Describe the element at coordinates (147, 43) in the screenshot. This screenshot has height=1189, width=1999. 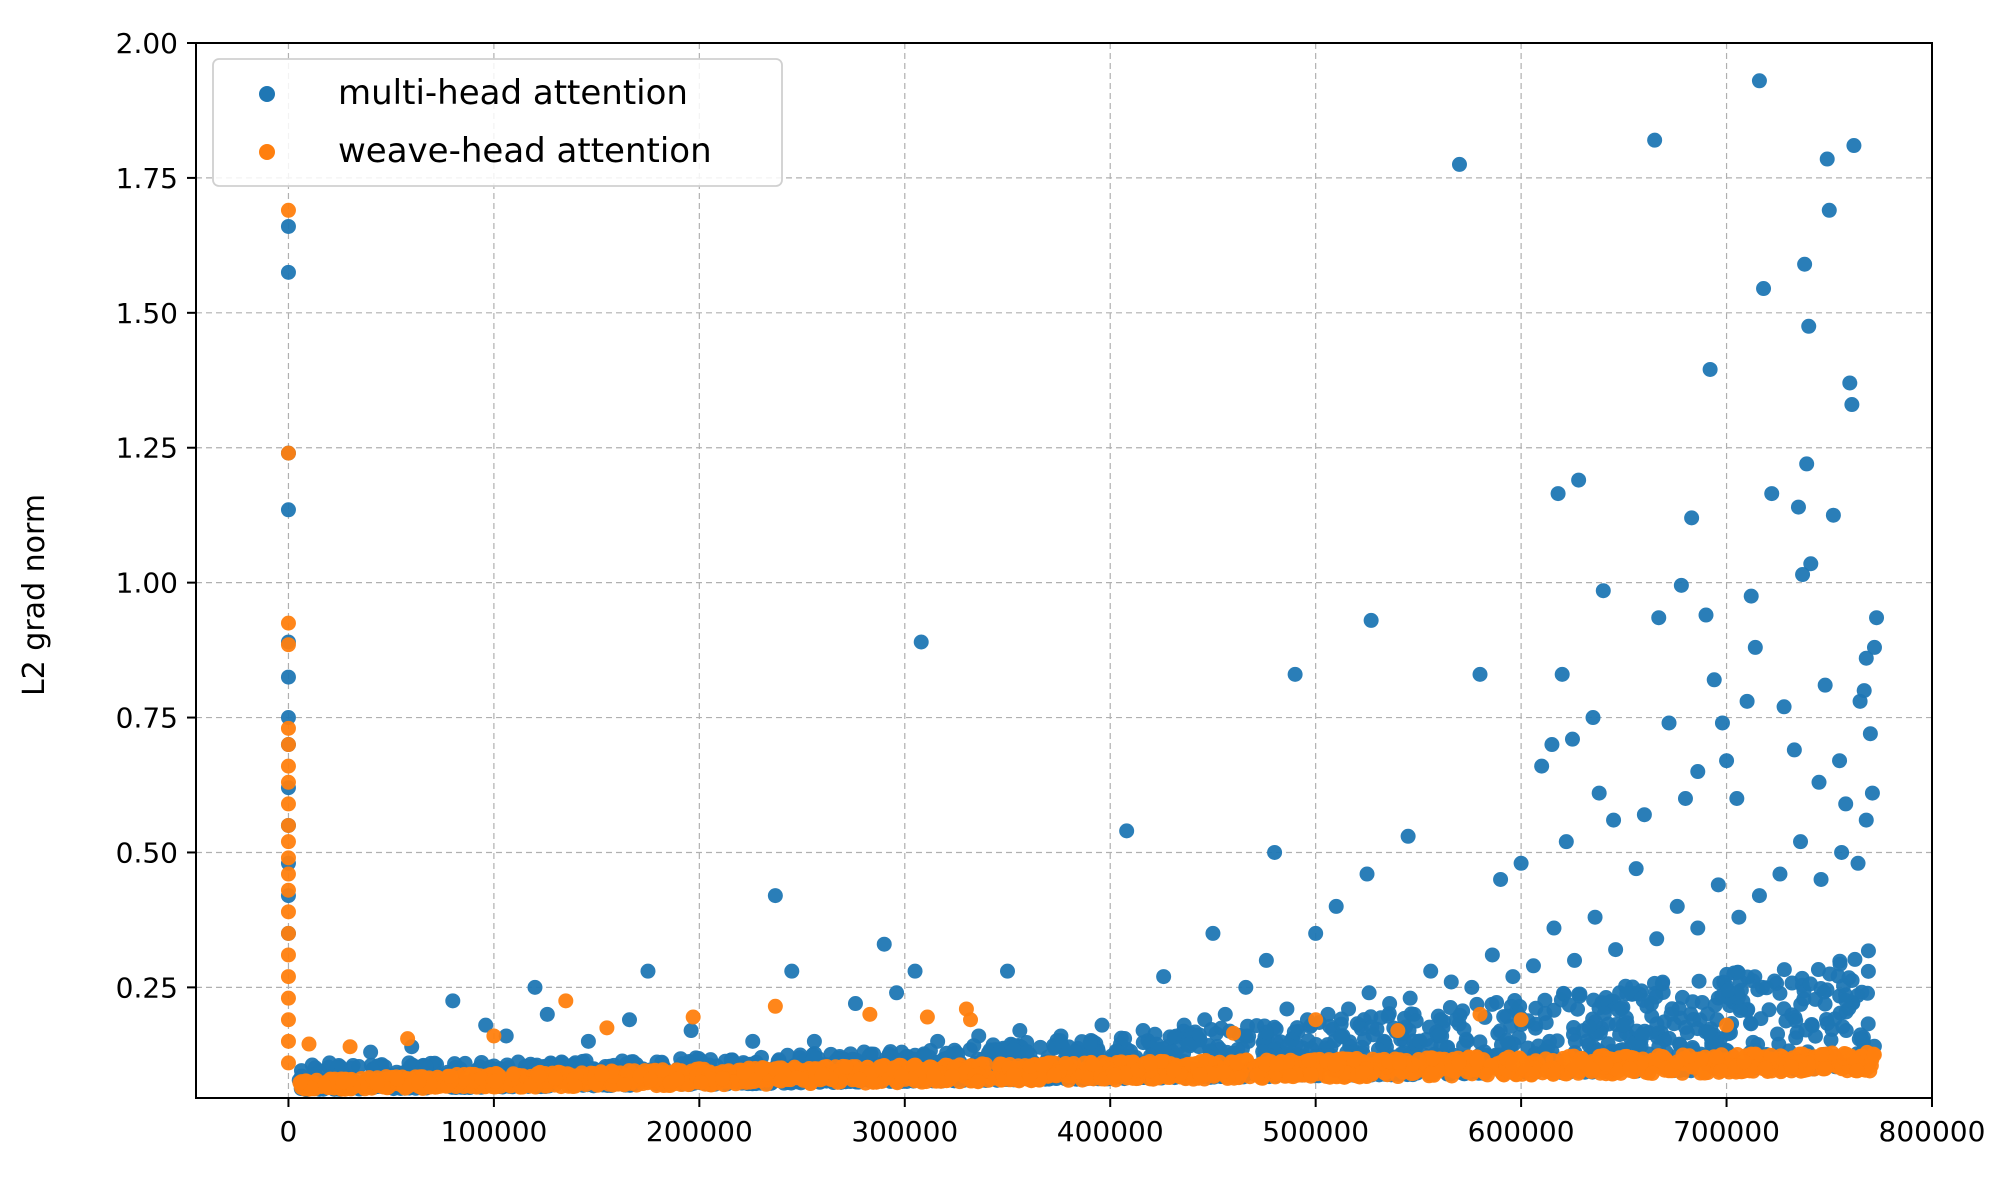
I see `y-tick-label: 2.00` at that location.